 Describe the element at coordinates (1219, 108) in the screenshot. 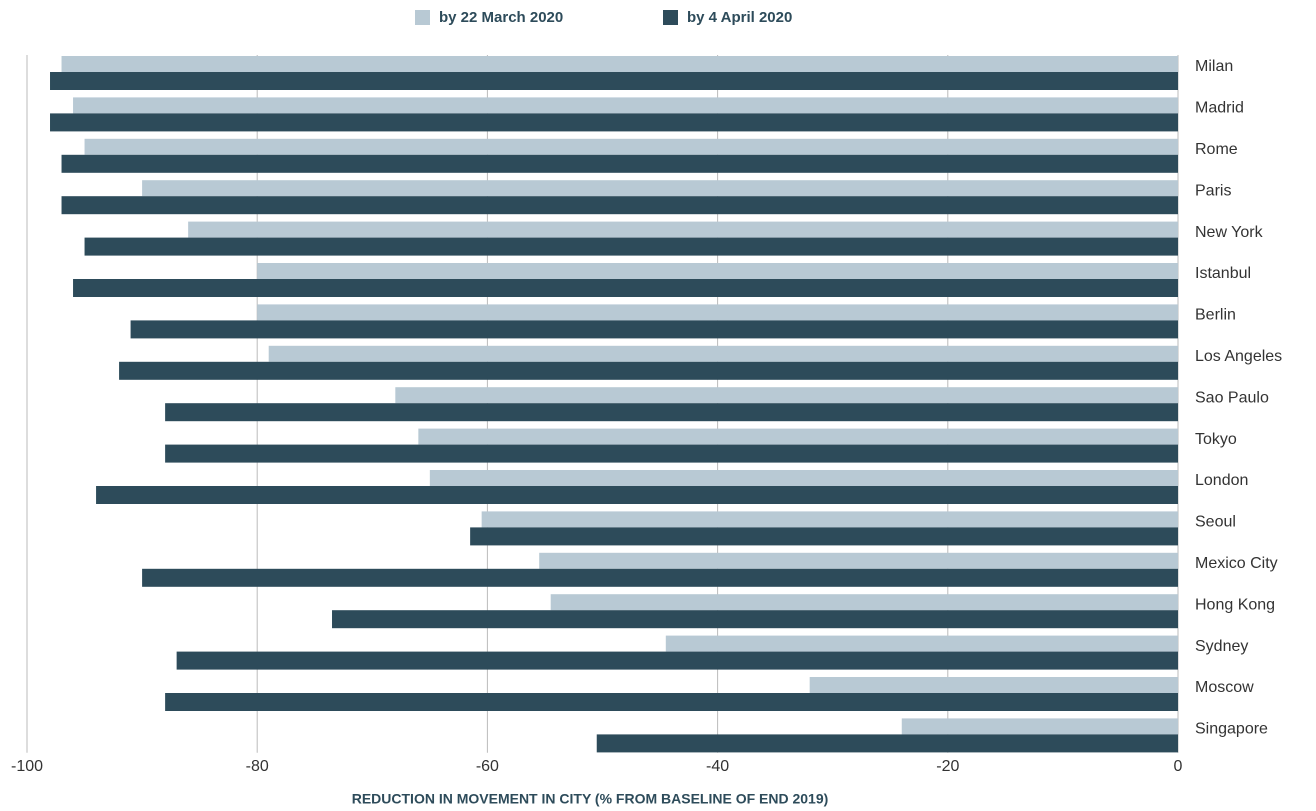

I see `y-tick-label: Madrid` at that location.